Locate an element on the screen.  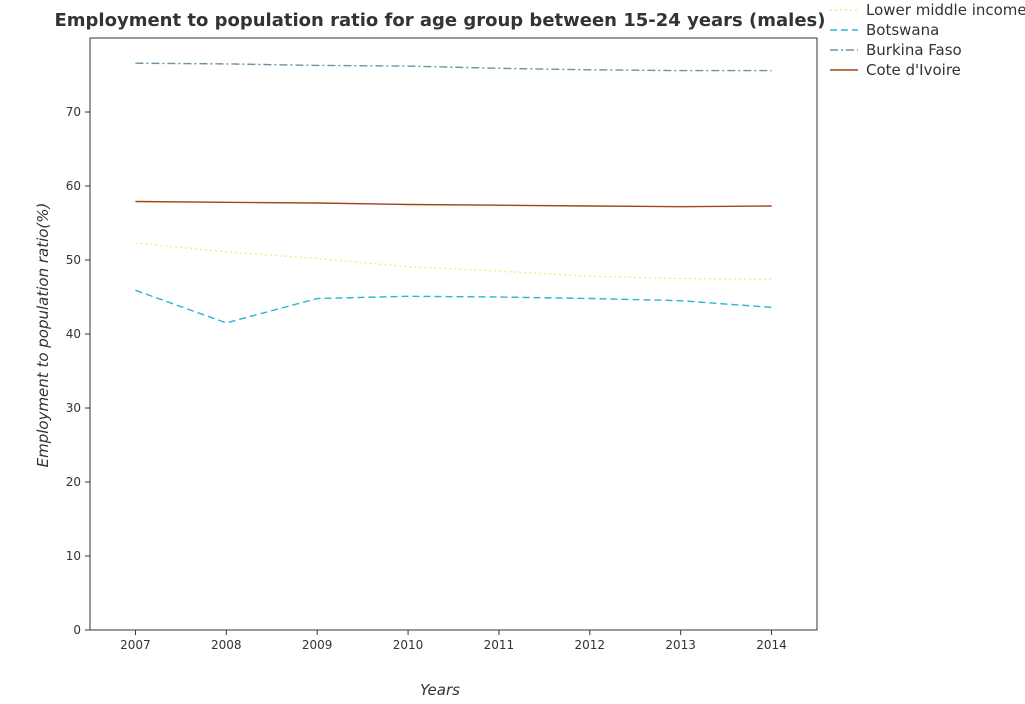
y-axis-label: Employment to population ratio(%) is located at coordinates (43, 335).